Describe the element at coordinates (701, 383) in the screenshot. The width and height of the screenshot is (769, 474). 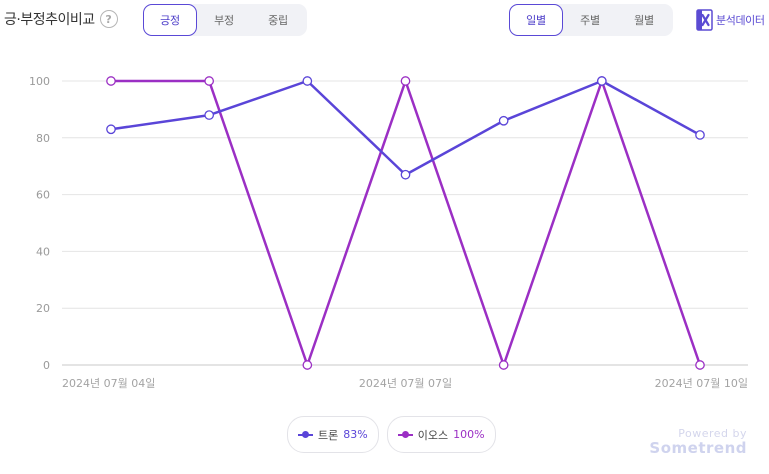
I see `x-tick-label: 2024년 07월 10일` at that location.